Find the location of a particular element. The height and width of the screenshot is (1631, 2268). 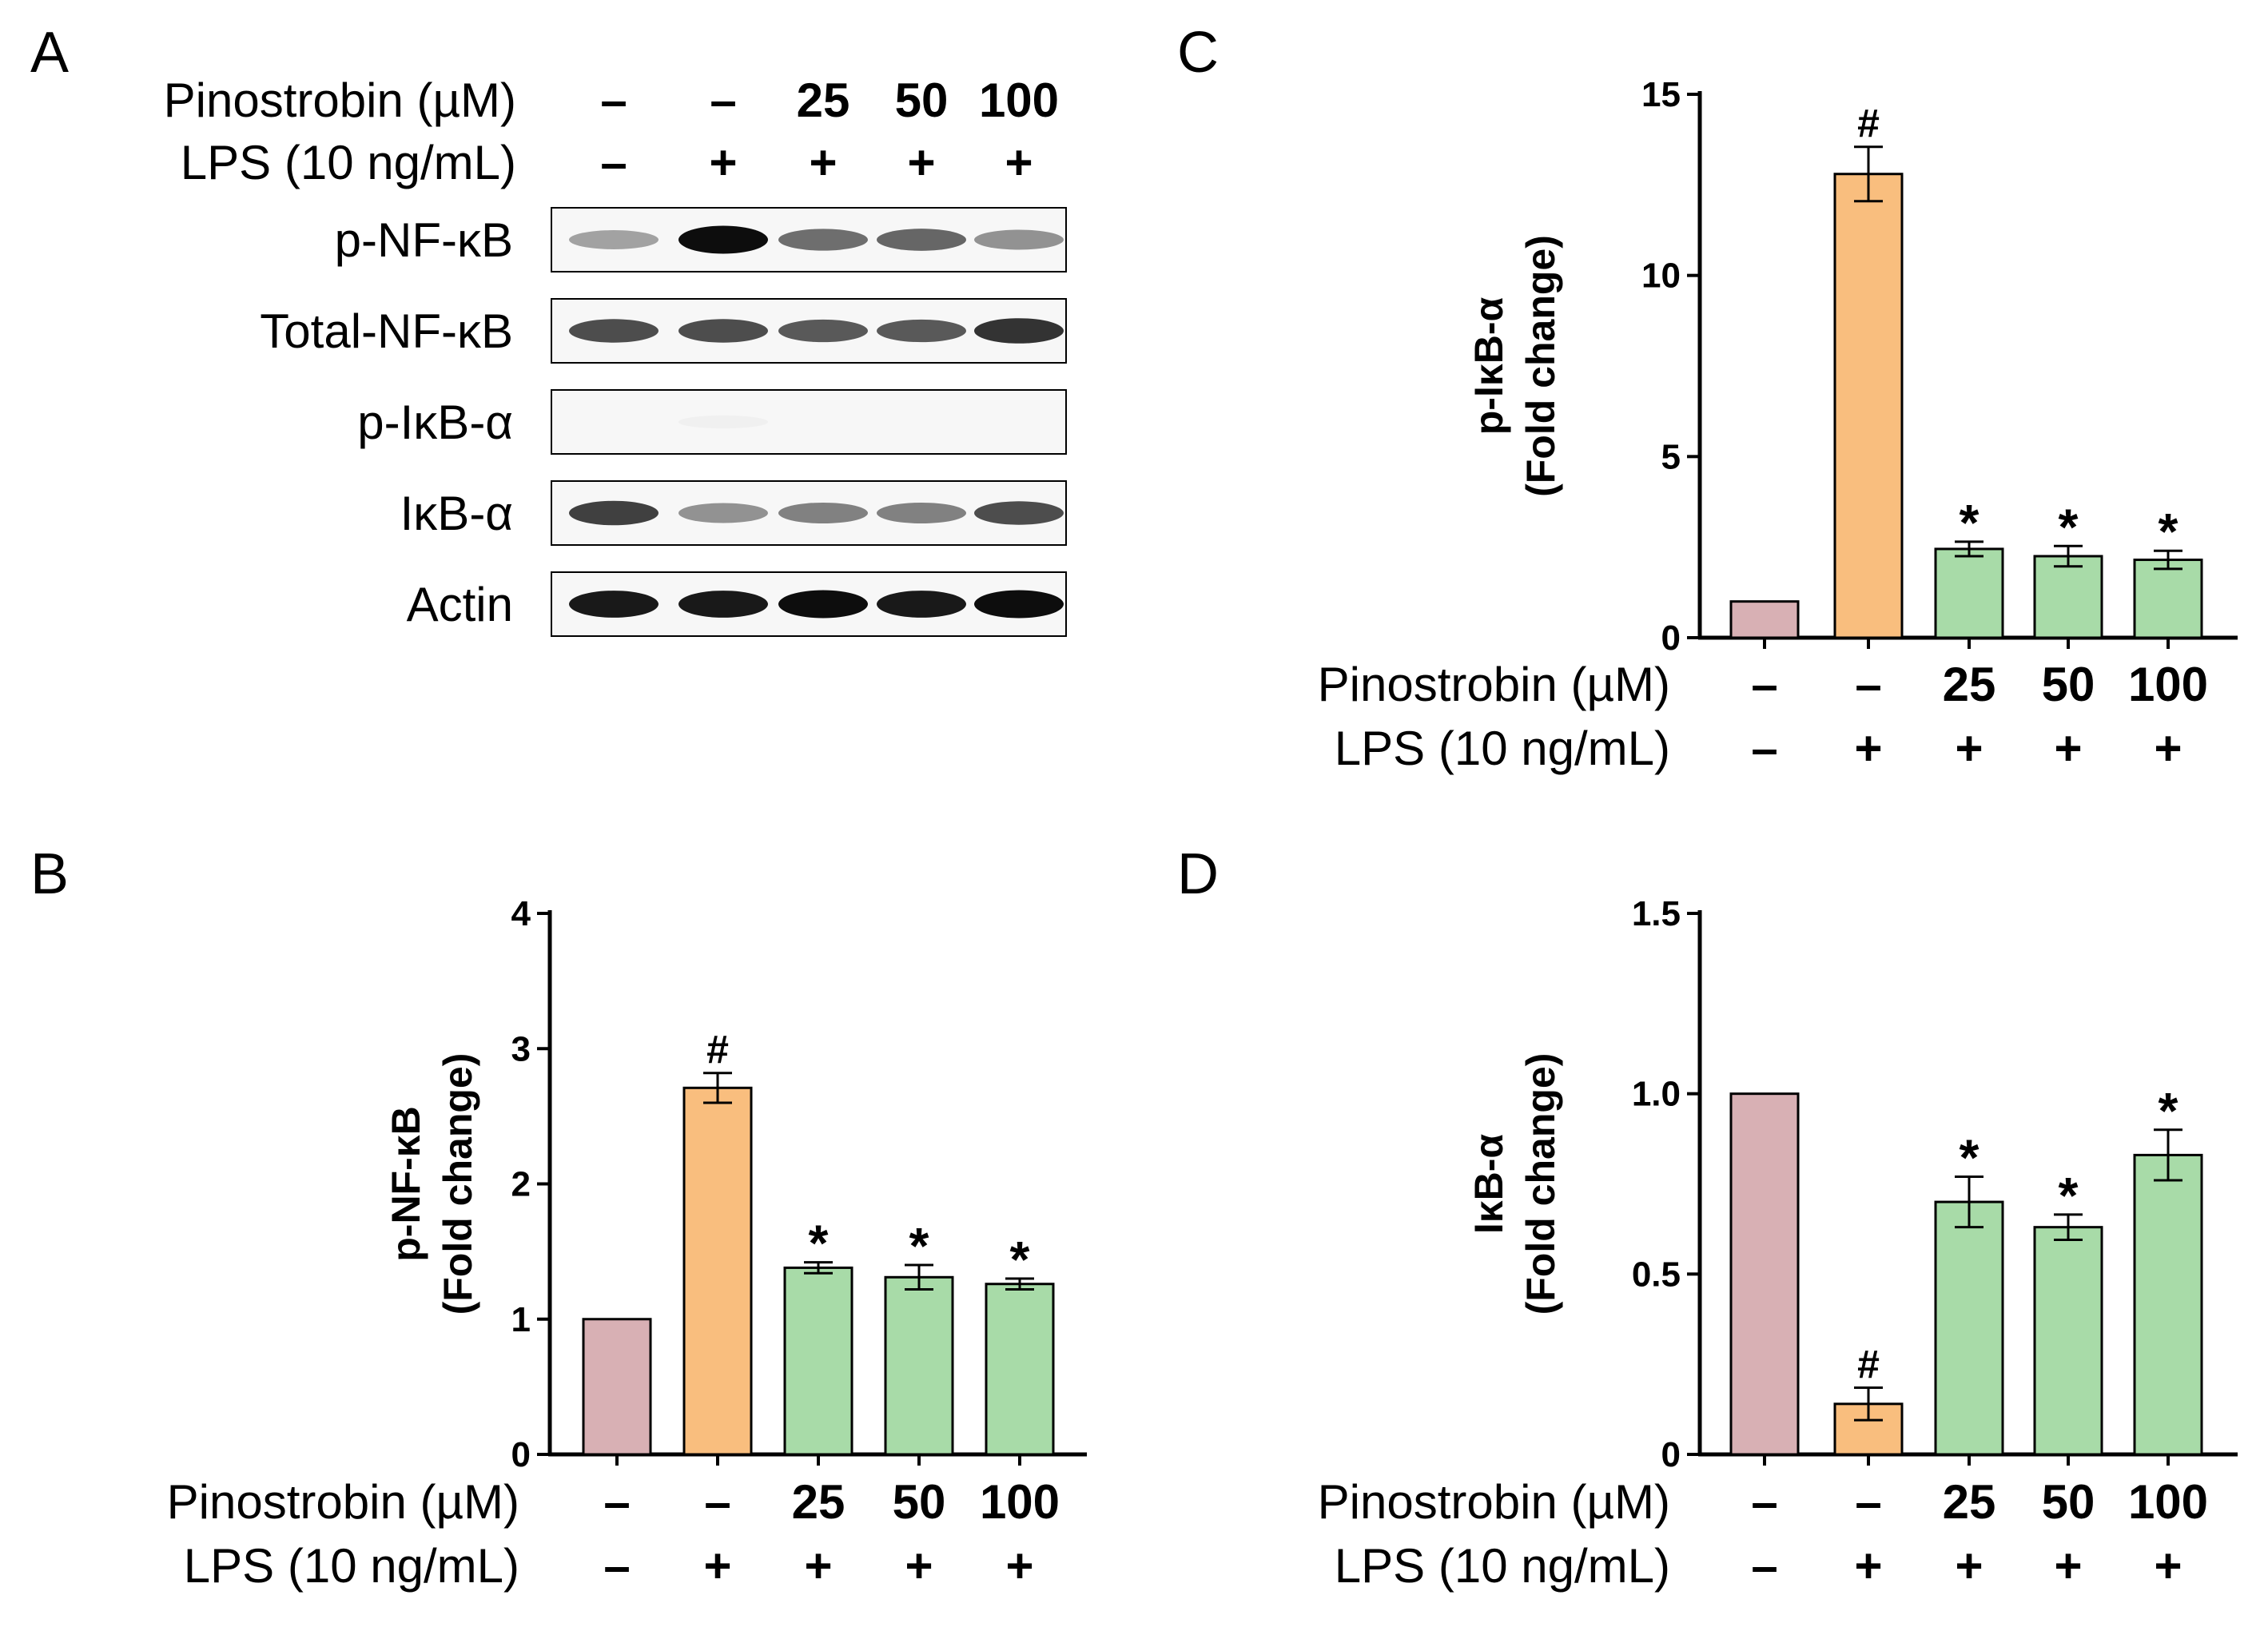

panel-letter-b: B is located at coordinates (49, 874).